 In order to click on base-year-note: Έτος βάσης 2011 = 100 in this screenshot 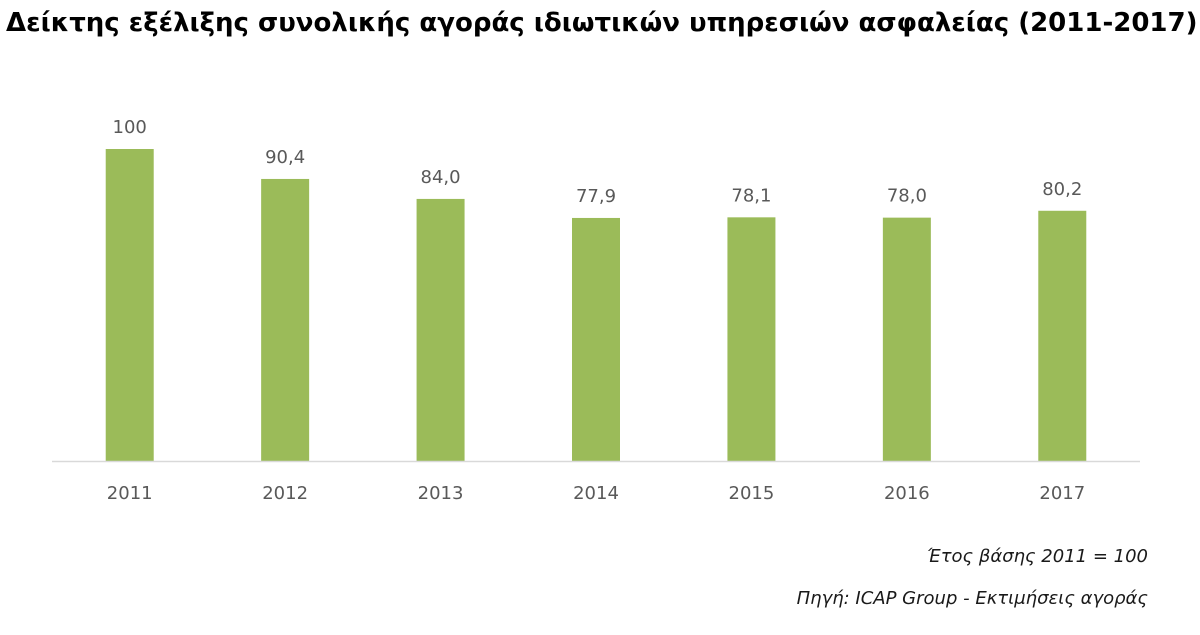, I will do `click(1037, 556)`.